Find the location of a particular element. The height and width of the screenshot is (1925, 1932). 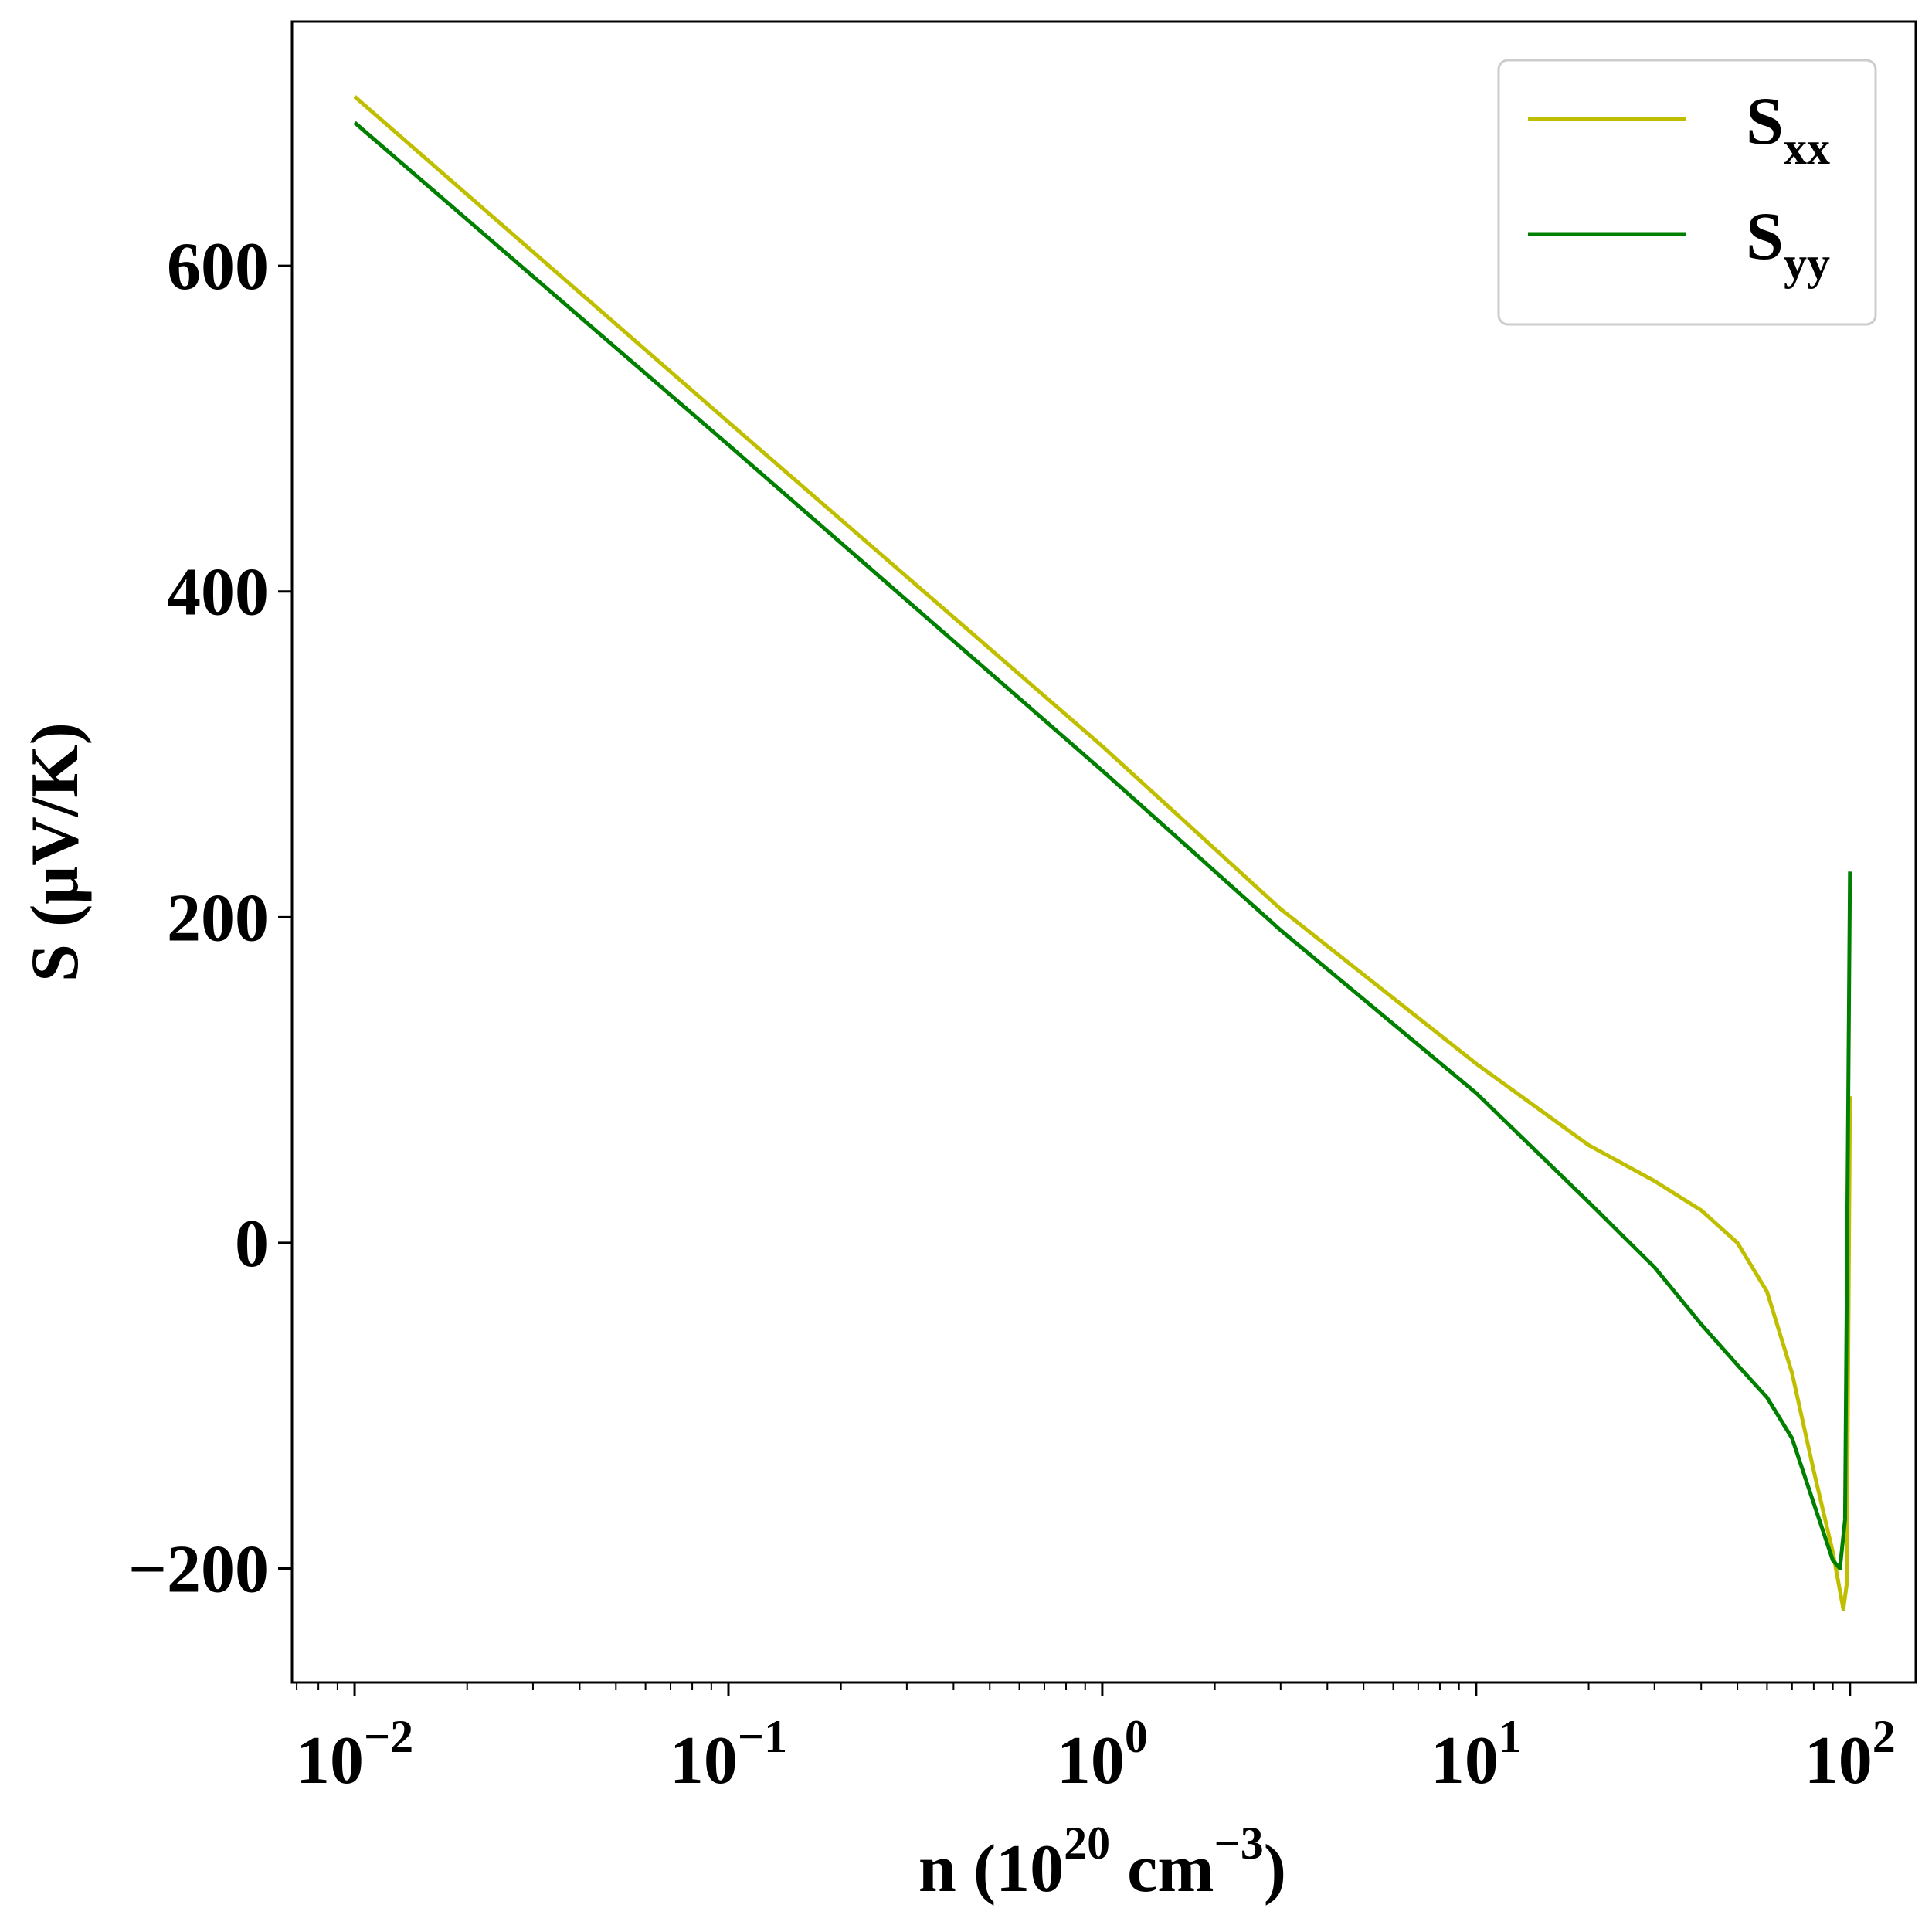

legend-label-syy: Syy is located at coordinates (1788, 244).